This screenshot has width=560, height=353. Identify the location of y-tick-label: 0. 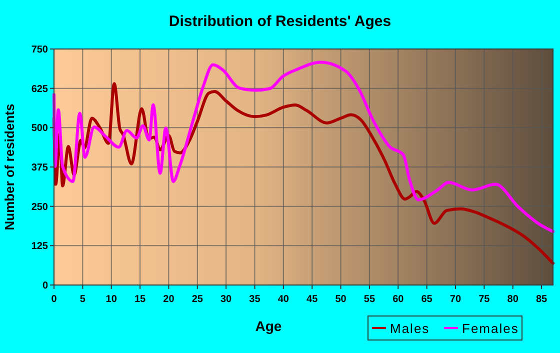
(45, 286).